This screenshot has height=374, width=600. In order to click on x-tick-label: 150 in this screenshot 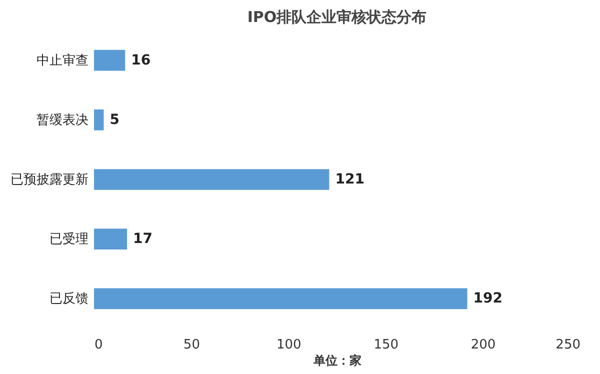, I will do `click(386, 345)`.